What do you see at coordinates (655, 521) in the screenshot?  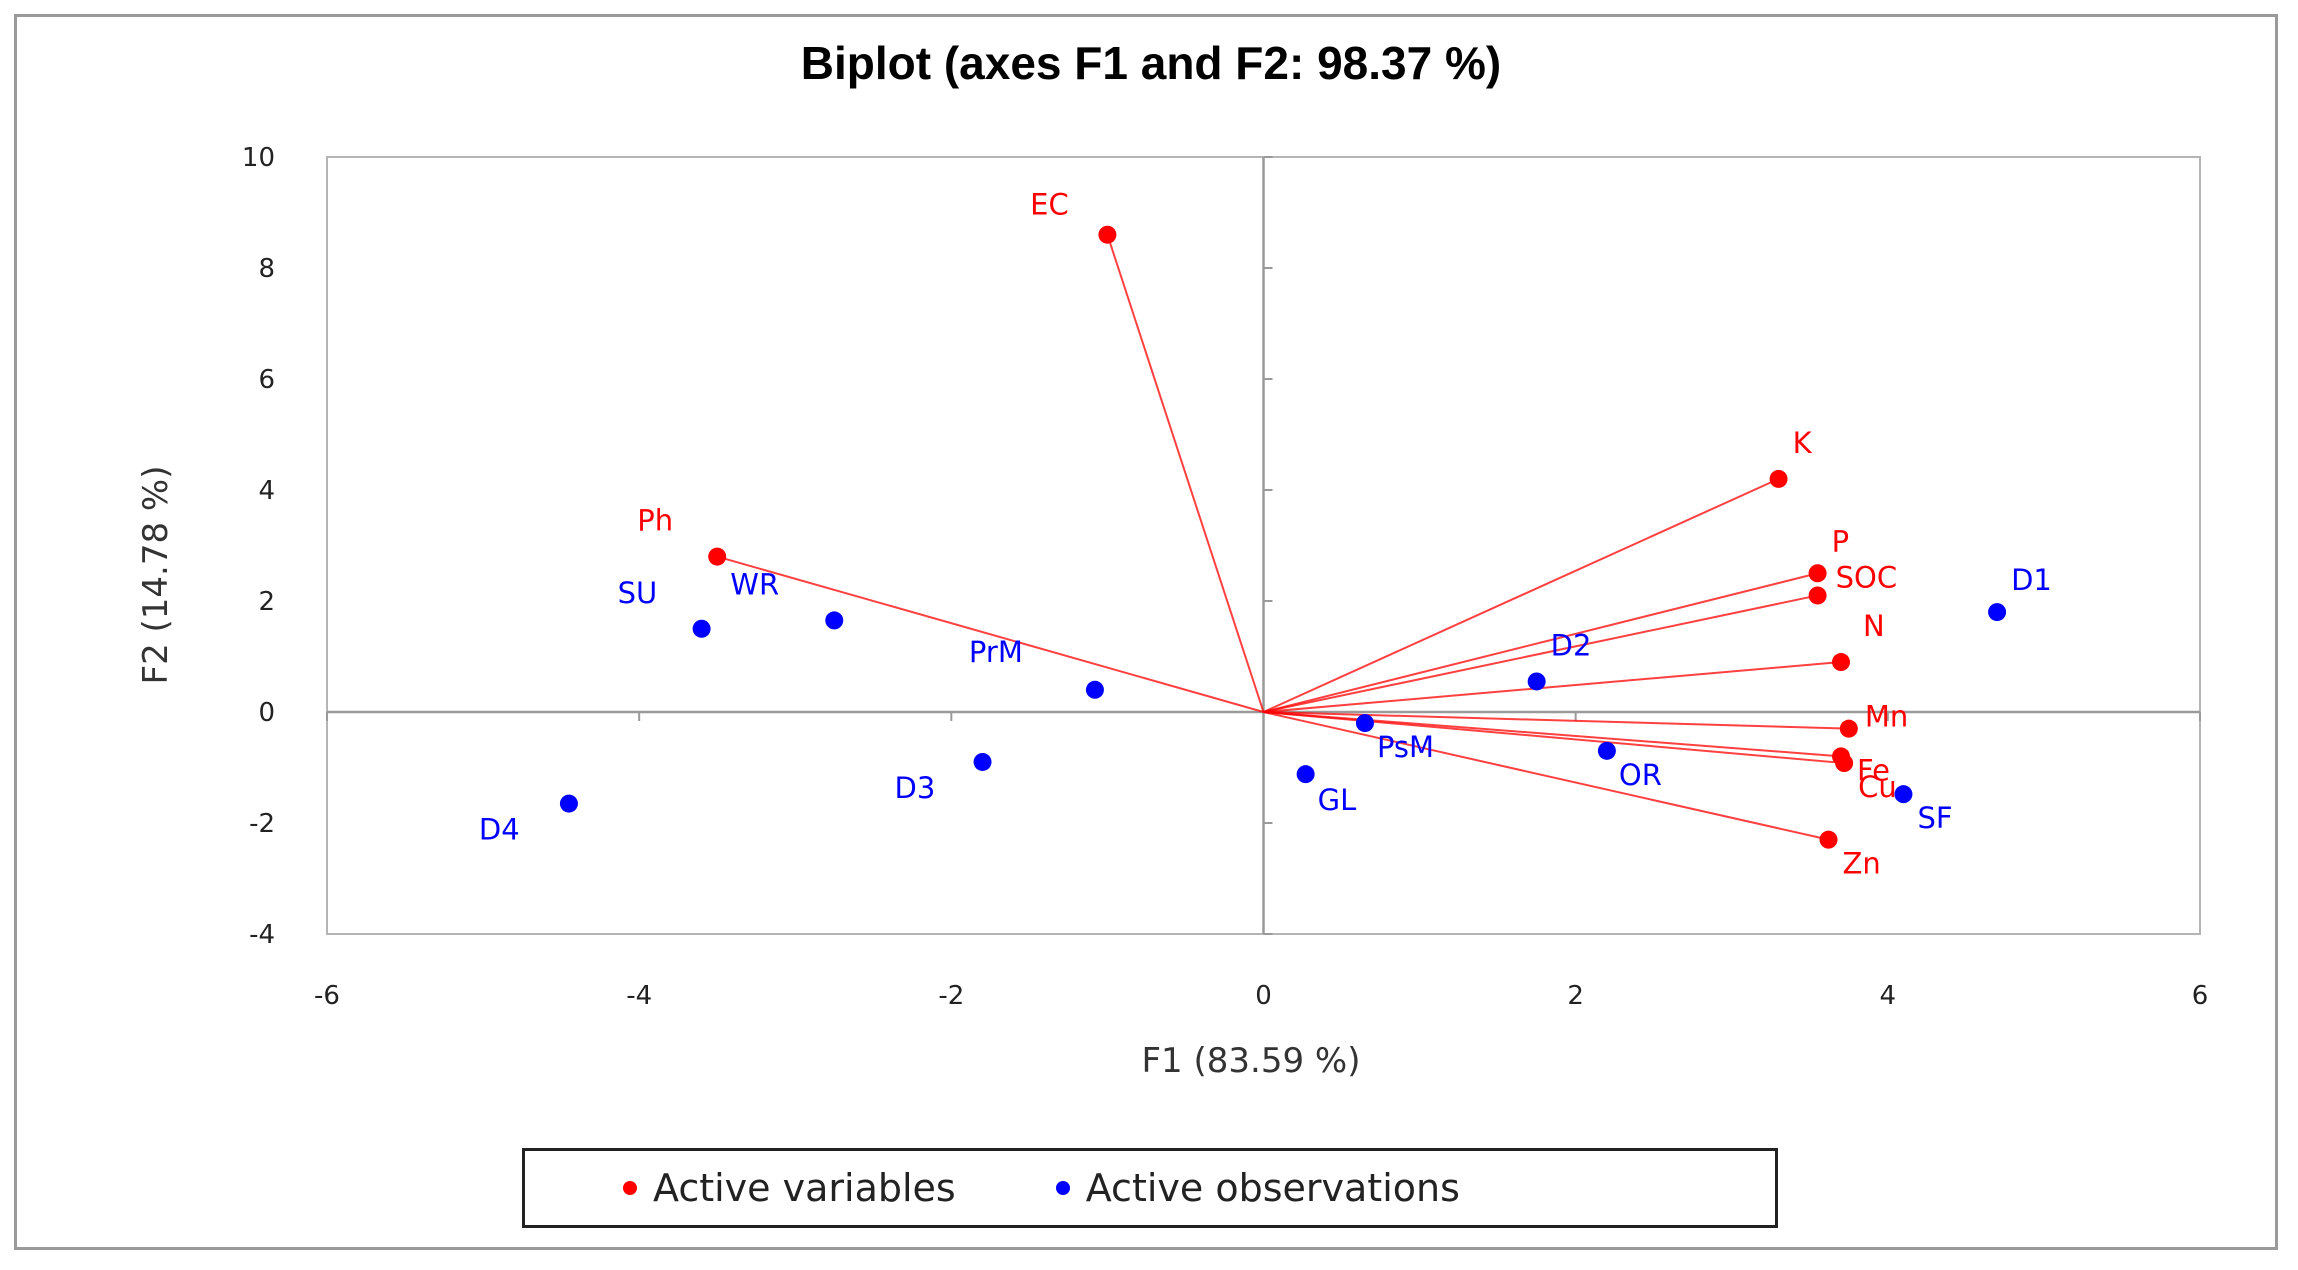 I see `variable-label-ph: Ph` at bounding box center [655, 521].